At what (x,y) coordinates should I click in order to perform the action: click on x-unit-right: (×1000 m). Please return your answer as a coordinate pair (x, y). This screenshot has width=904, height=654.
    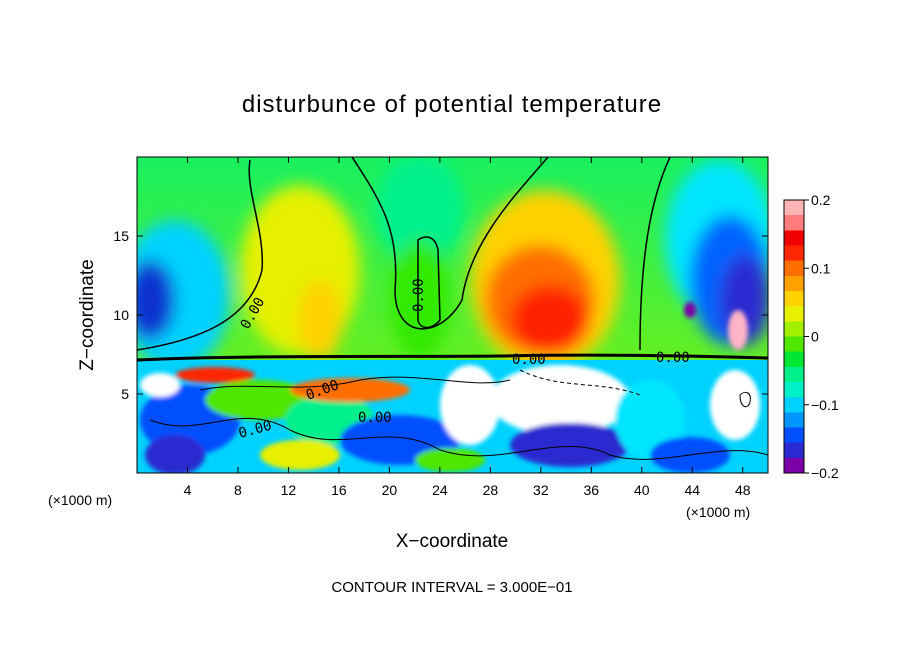
    Looking at the image, I should click on (718, 512).